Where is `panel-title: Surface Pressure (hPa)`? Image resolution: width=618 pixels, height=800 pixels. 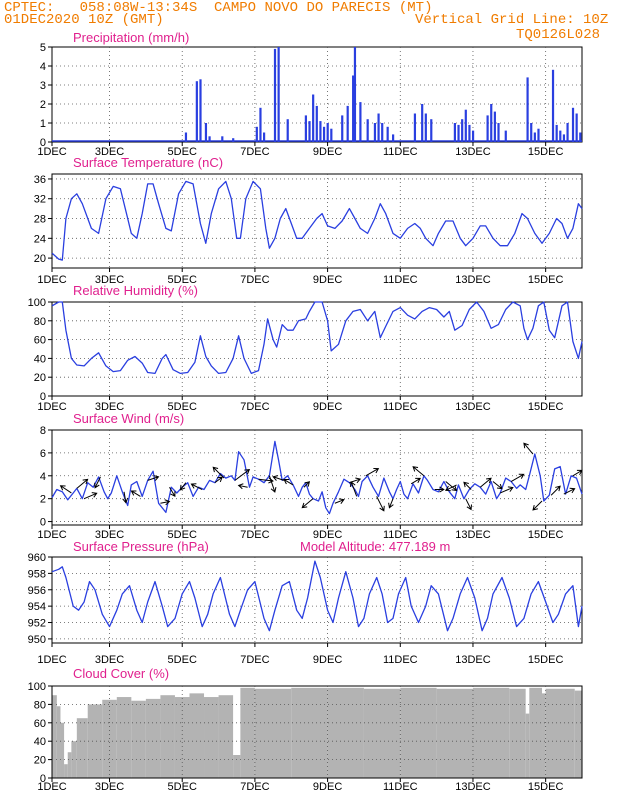 panel-title: Surface Pressure (hPa) is located at coordinates (141, 546).